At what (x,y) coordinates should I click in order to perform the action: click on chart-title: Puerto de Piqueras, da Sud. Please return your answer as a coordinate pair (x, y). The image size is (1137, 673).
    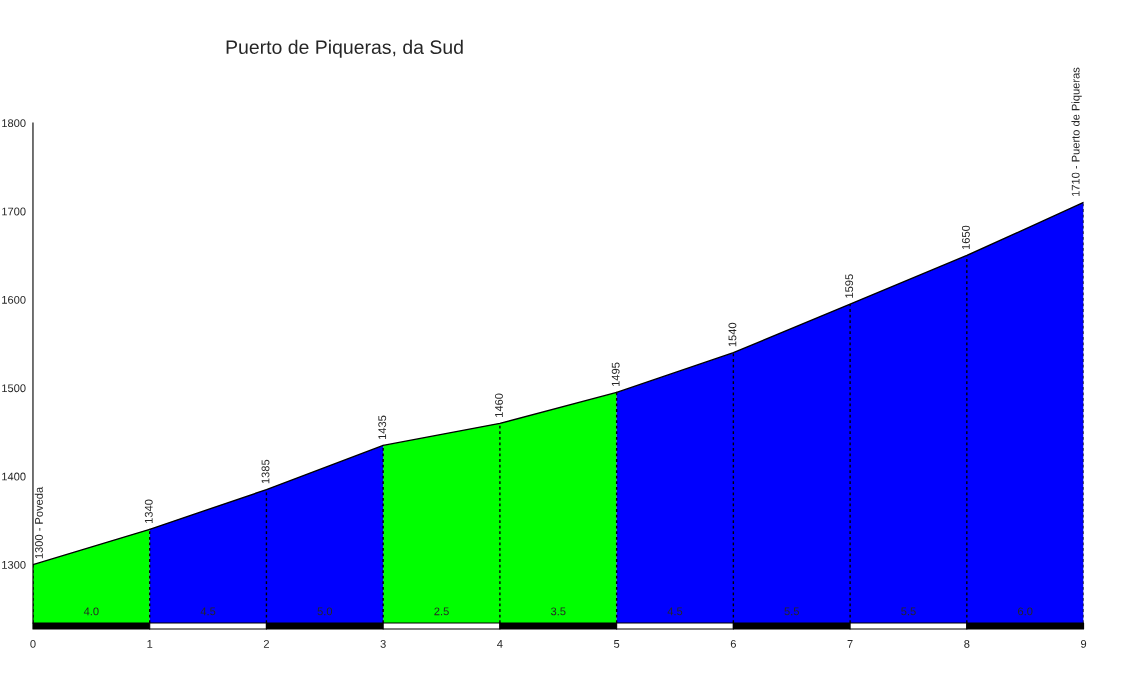
    Looking at the image, I should click on (344, 48).